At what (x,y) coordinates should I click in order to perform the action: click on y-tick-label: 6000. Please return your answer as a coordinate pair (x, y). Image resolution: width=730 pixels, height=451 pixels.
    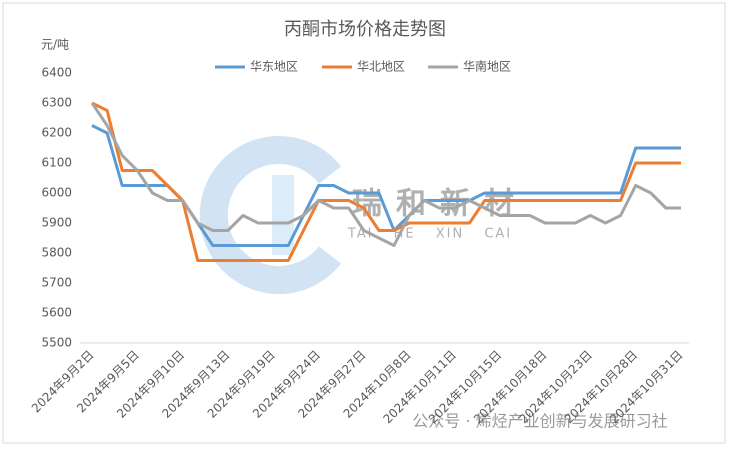
    Looking at the image, I should click on (56, 193).